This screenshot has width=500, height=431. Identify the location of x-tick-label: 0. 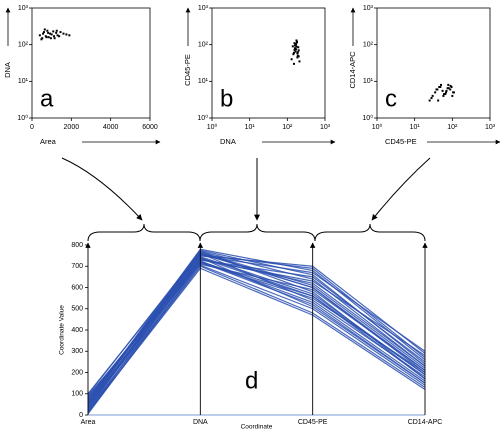
(32, 127).